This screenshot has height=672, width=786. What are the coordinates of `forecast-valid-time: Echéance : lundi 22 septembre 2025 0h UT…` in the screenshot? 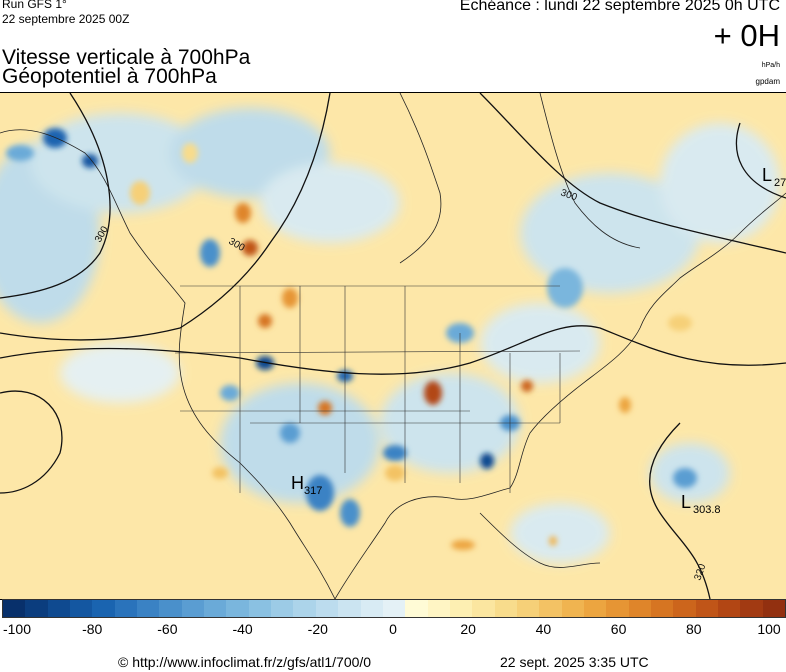 It's located at (619, 7).